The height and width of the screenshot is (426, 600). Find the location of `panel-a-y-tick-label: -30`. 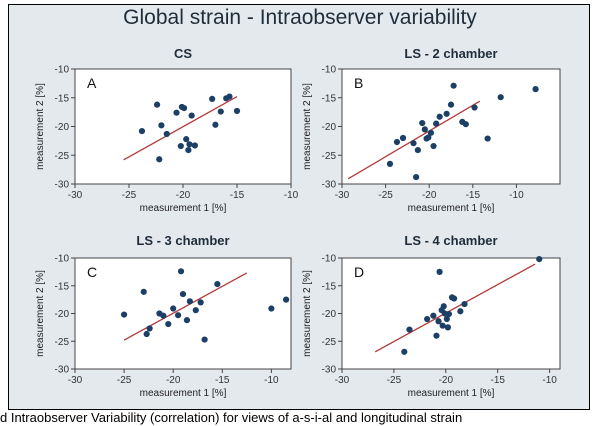

panel-a-y-tick-label: -30 is located at coordinates (62, 185).